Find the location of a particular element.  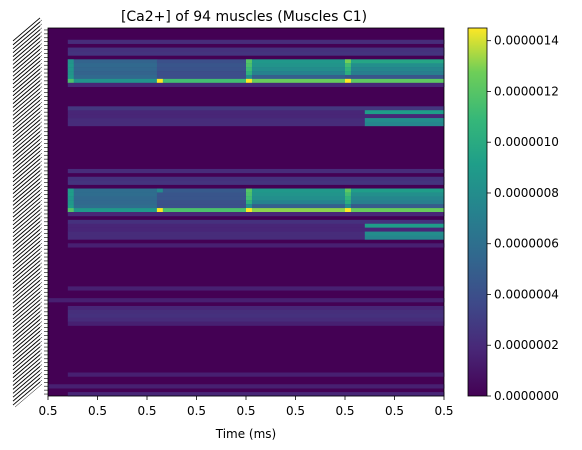

x-axis-label: Time (ms) is located at coordinates (246, 434).